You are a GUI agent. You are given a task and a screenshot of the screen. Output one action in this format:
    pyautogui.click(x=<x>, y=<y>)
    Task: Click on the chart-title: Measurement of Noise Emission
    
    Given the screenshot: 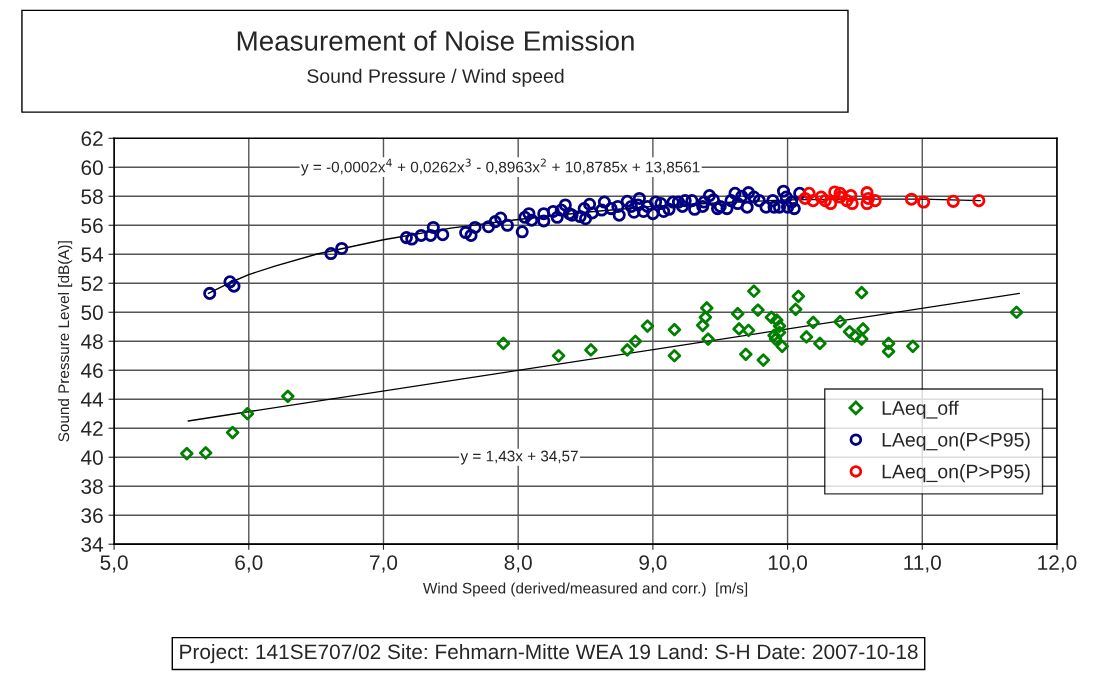 What is the action you would take?
    pyautogui.click(x=435, y=40)
    